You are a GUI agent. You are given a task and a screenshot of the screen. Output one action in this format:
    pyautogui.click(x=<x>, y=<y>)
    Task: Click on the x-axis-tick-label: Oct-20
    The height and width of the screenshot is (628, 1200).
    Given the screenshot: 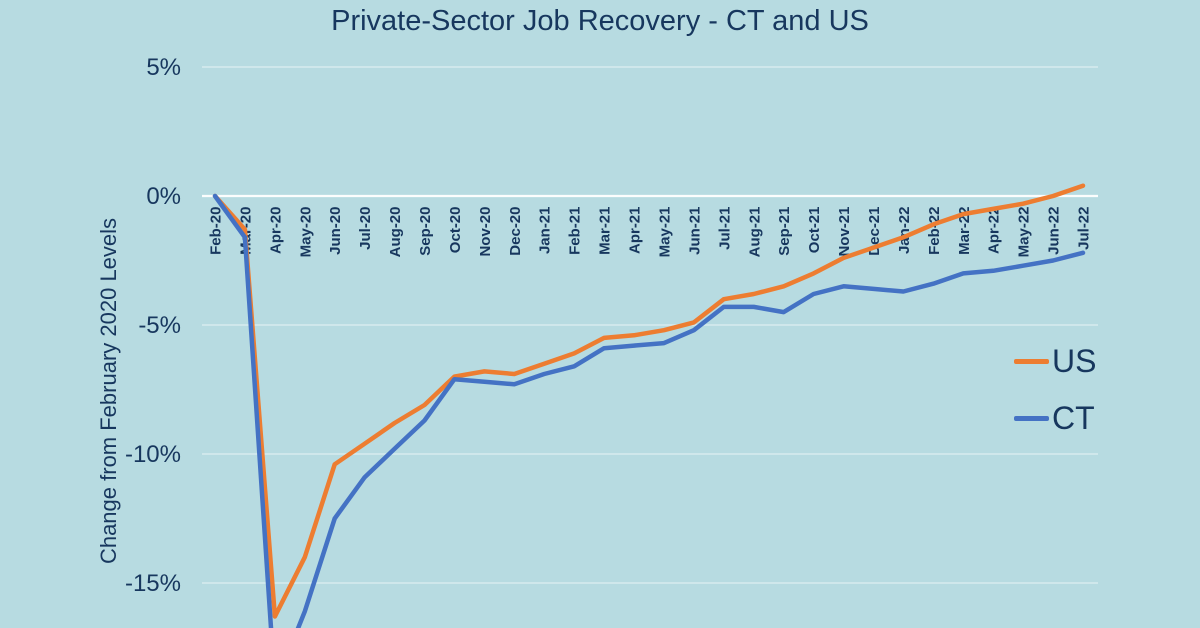 What is the action you would take?
    pyautogui.click(x=455, y=230)
    